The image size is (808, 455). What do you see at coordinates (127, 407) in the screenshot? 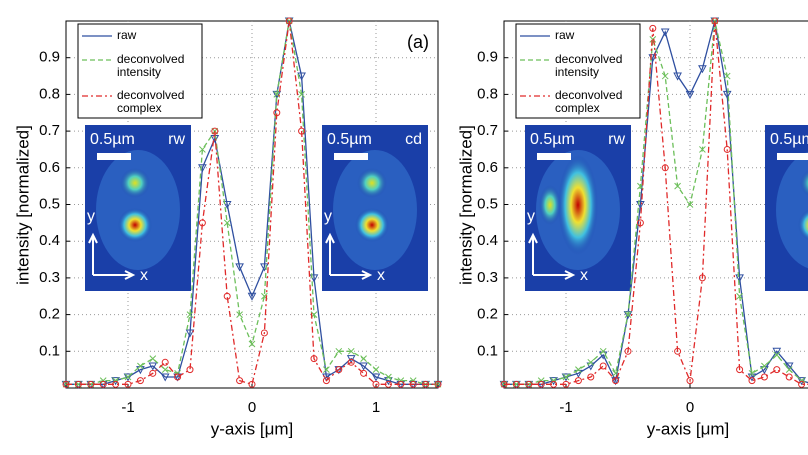
I see `x-tick-label: -1` at bounding box center [127, 407].